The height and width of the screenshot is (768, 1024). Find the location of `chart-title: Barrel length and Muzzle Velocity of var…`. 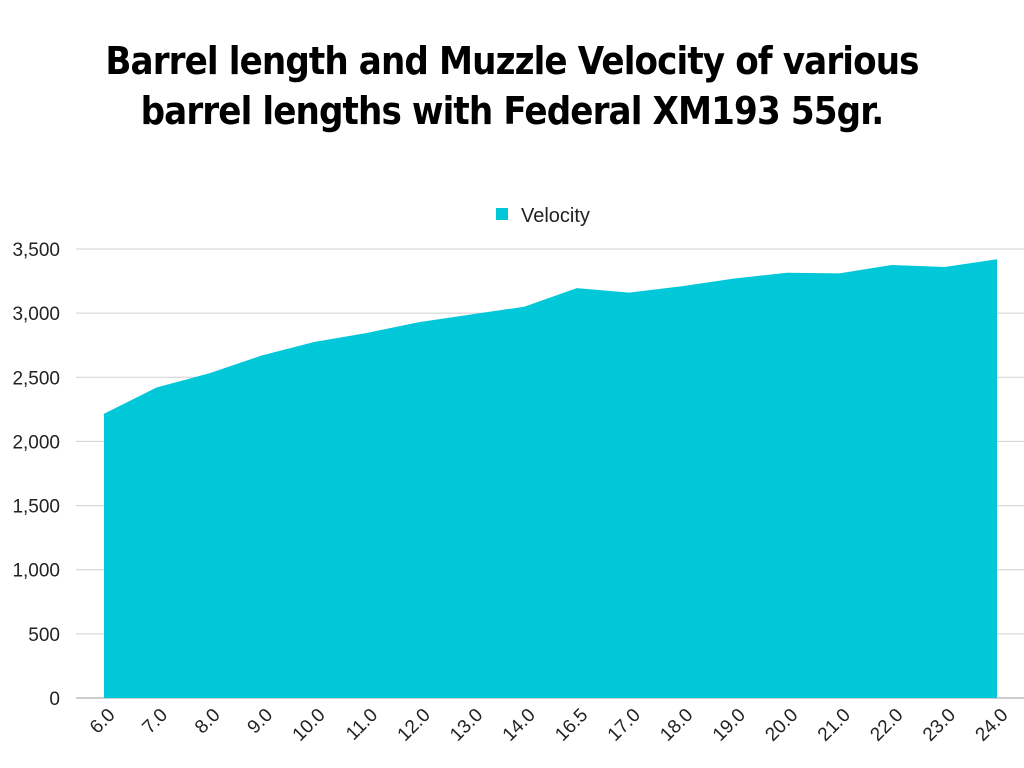

chart-title: Barrel length and Muzzle Velocity of var… is located at coordinates (512, 86).